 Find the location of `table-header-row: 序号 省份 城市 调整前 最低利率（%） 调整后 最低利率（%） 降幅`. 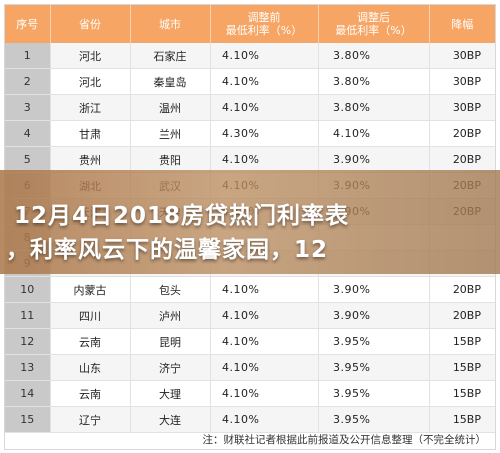

table-header-row: 序号 省份 城市 调整前 最低利率（%） 调整后 最低利率（%） 降幅 is located at coordinates (250, 24).